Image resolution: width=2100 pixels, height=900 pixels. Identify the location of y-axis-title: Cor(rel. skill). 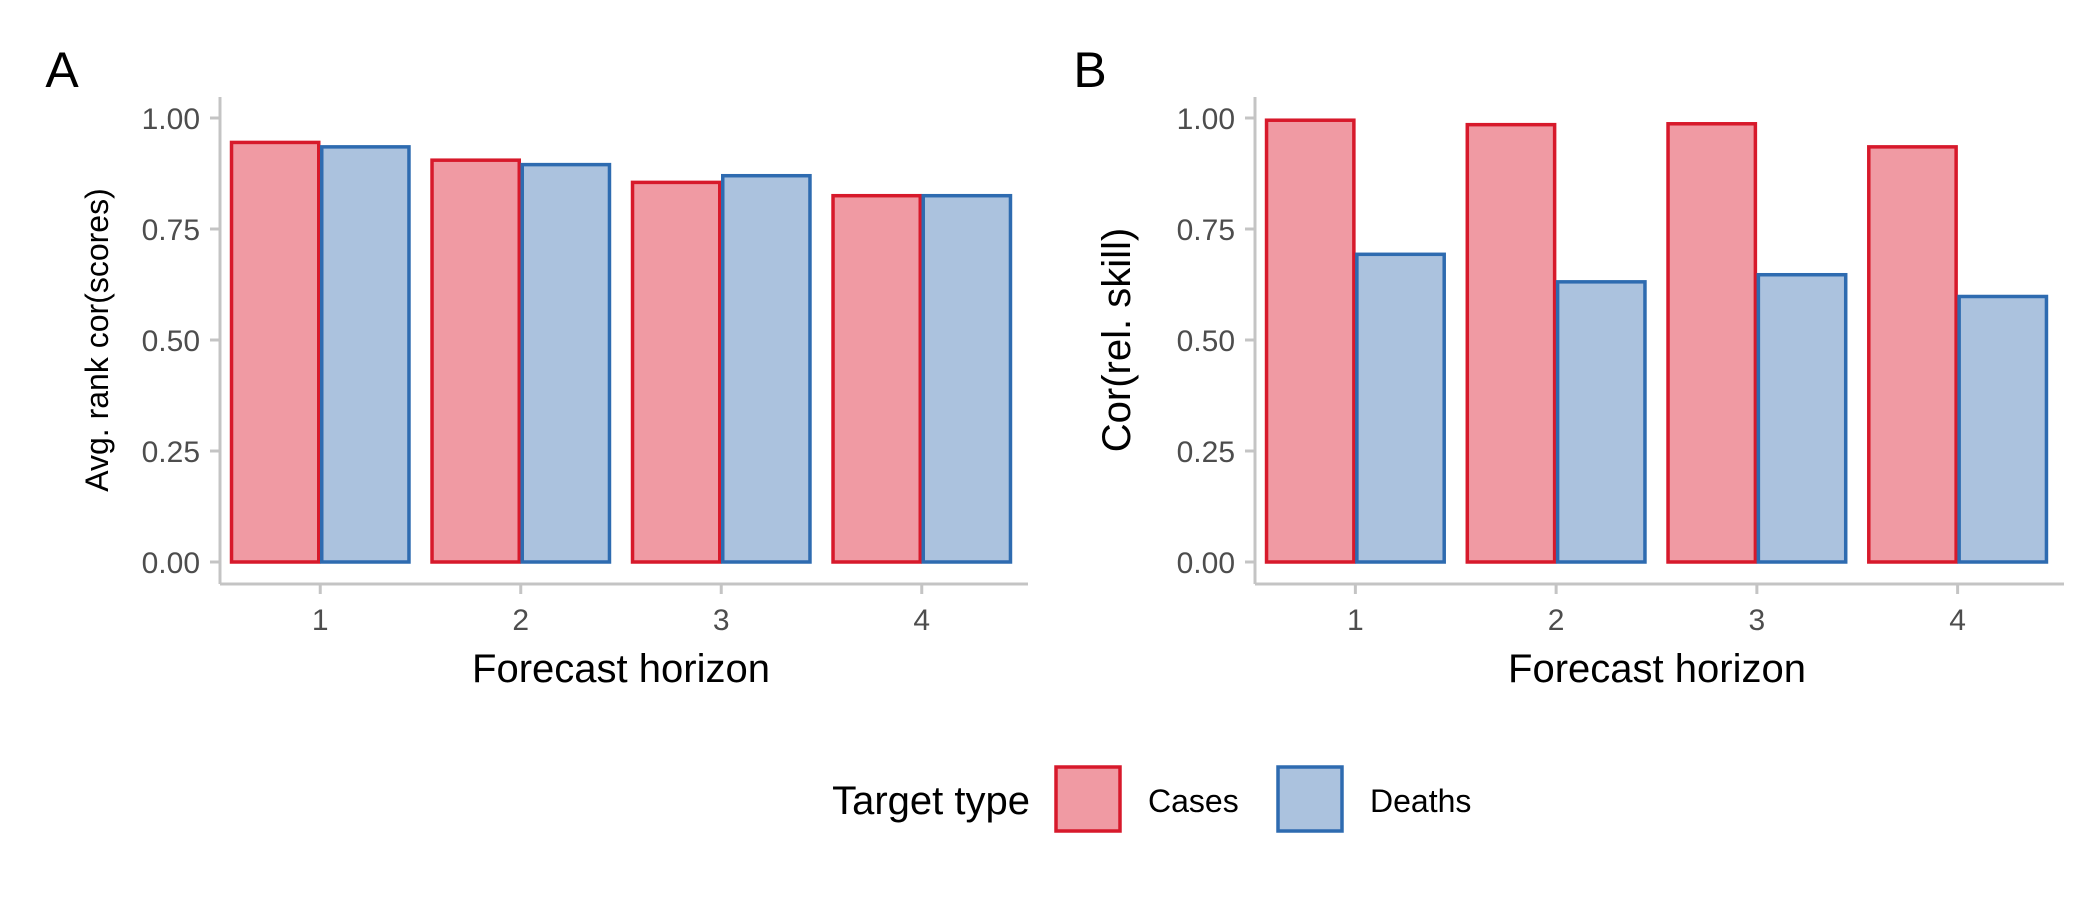
(1117, 340).